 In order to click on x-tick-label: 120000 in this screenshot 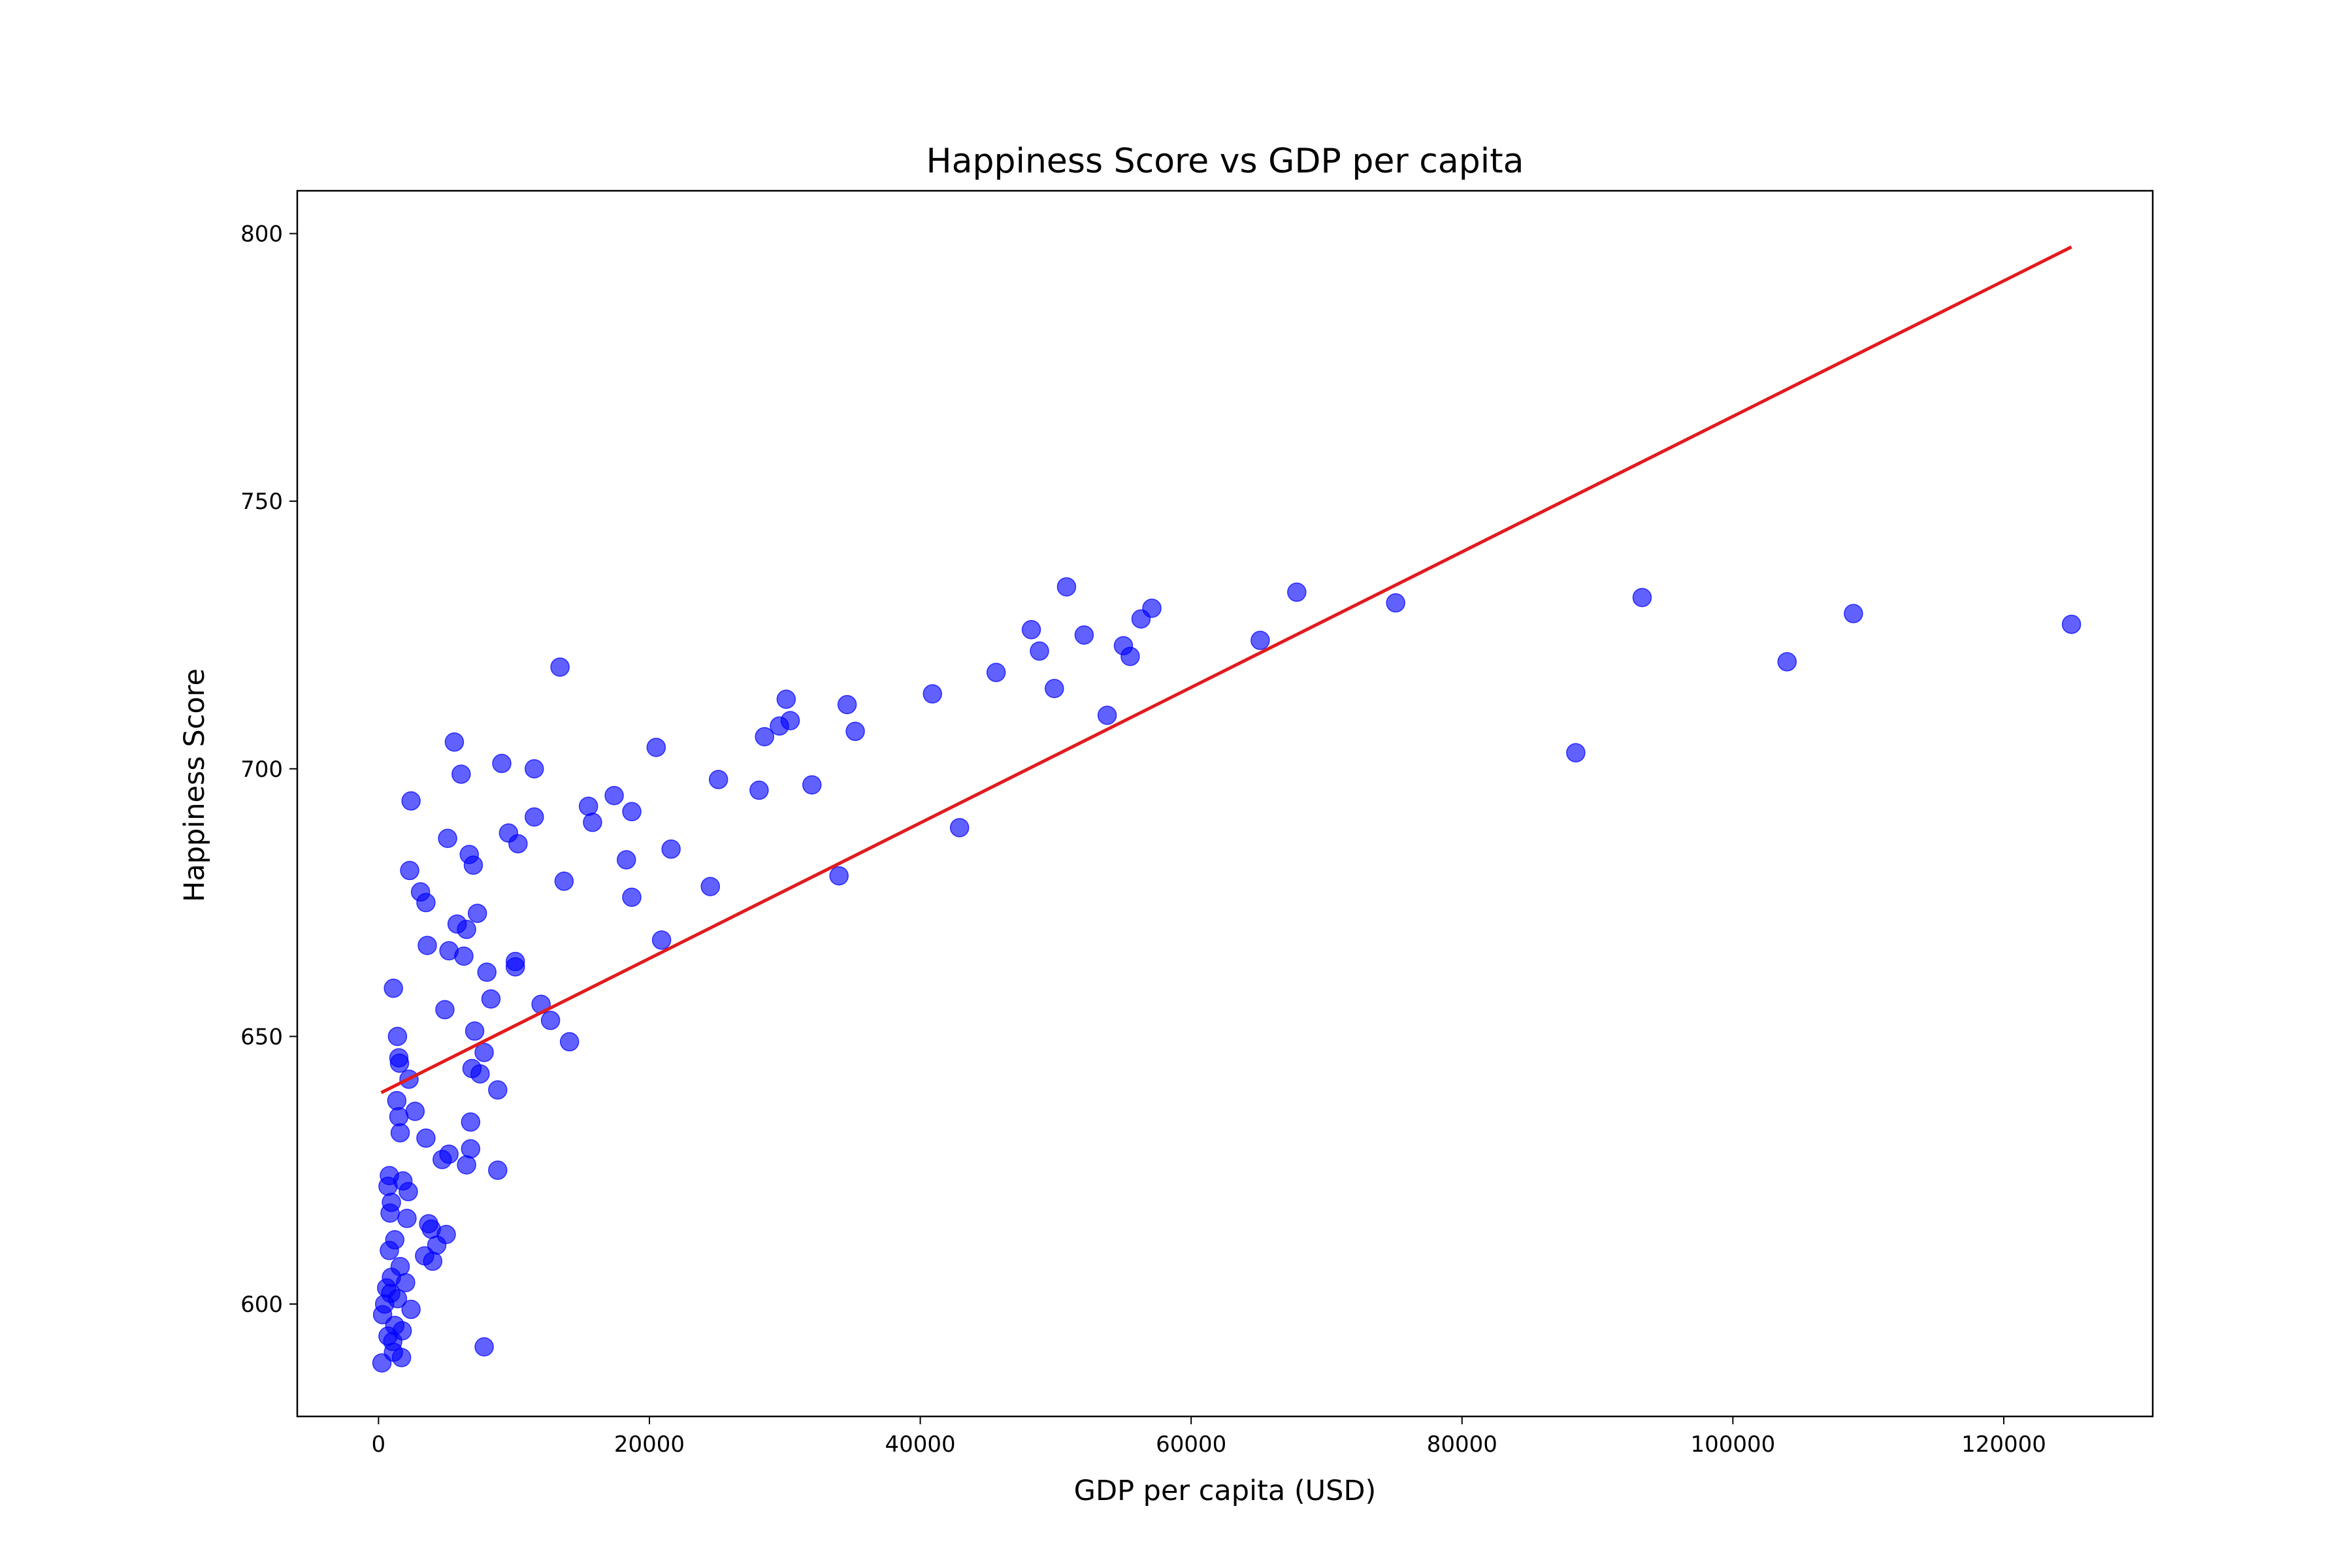, I will do `click(2003, 1444)`.